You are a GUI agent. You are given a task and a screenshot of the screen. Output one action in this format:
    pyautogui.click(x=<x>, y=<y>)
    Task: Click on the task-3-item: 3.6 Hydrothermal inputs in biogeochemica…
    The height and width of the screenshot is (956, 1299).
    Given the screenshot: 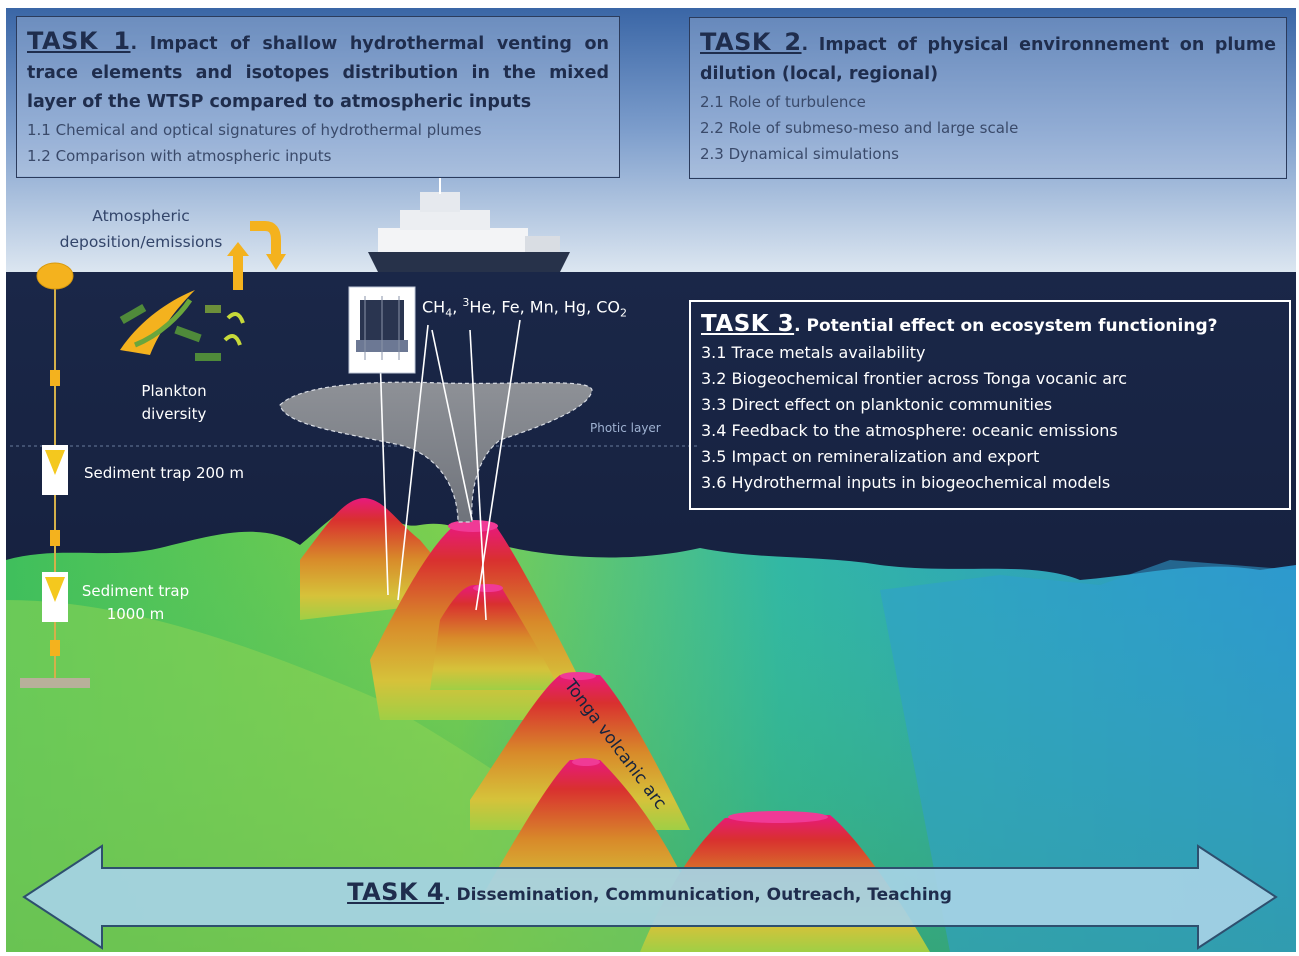 What is the action you would take?
    pyautogui.click(x=906, y=482)
    